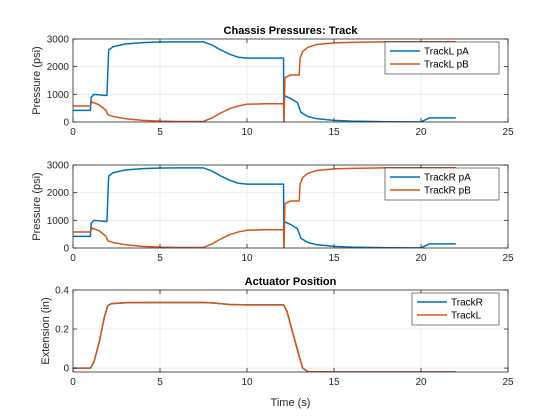 The width and height of the screenshot is (560, 420). What do you see at coordinates (446, 65) in the screenshot?
I see `legend-label: TrackL pB` at bounding box center [446, 65].